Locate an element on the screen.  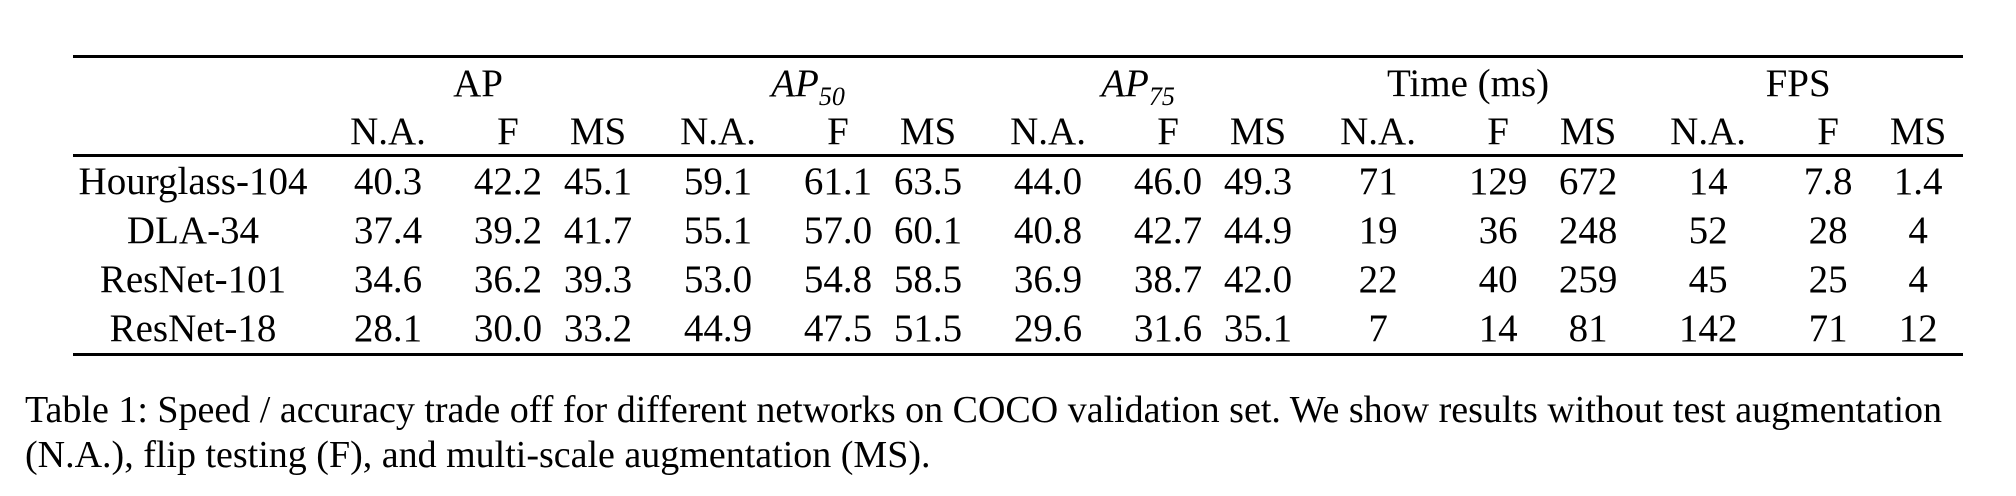
value-cell: 38.7 is located at coordinates (1168, 279).